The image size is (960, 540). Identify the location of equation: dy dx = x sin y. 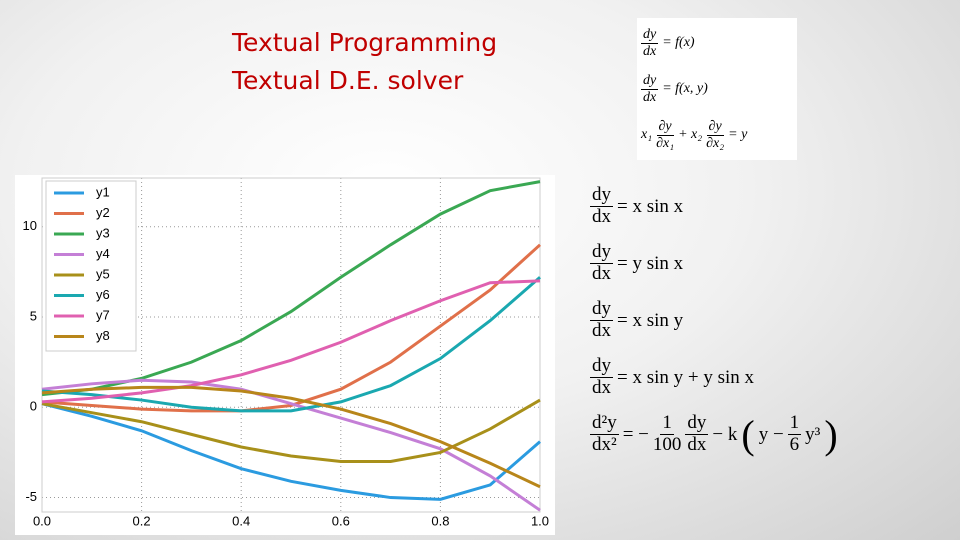
(714, 320).